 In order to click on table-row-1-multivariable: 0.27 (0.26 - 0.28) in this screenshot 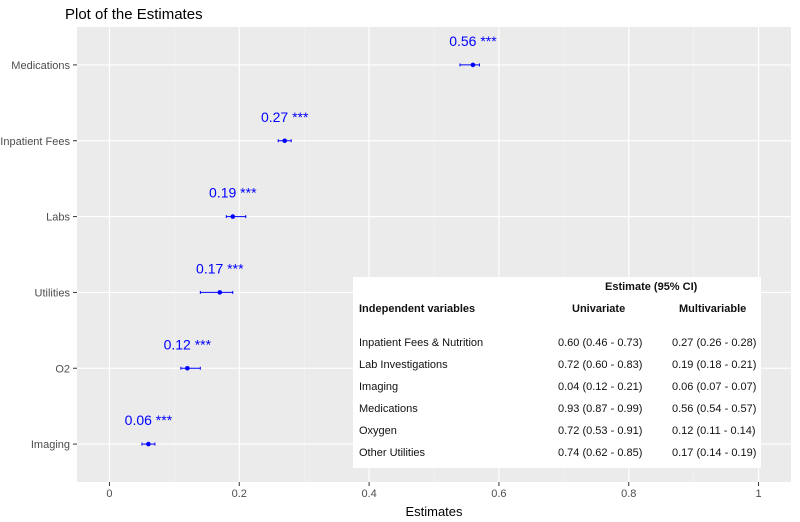, I will do `click(714, 343)`.